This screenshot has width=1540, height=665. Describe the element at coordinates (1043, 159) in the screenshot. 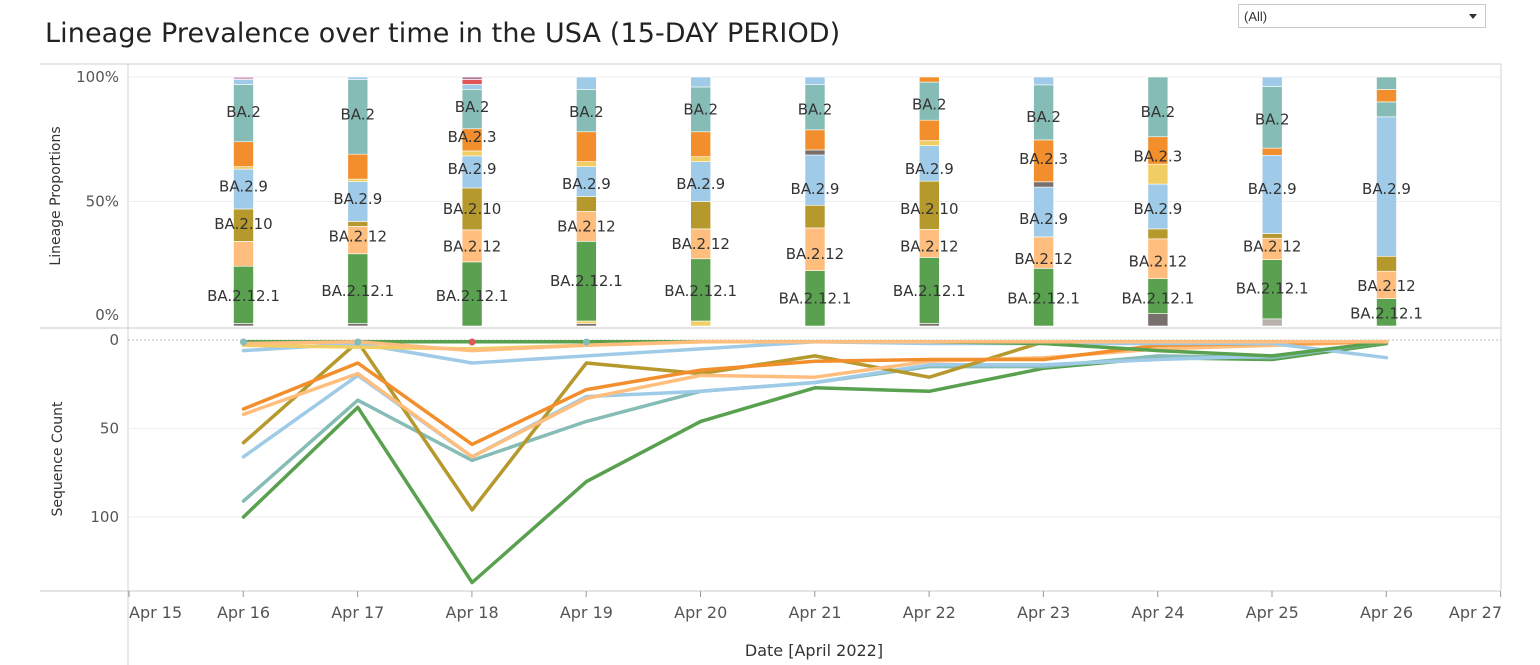

I see `bar-segment-label: BA.2.3` at that location.